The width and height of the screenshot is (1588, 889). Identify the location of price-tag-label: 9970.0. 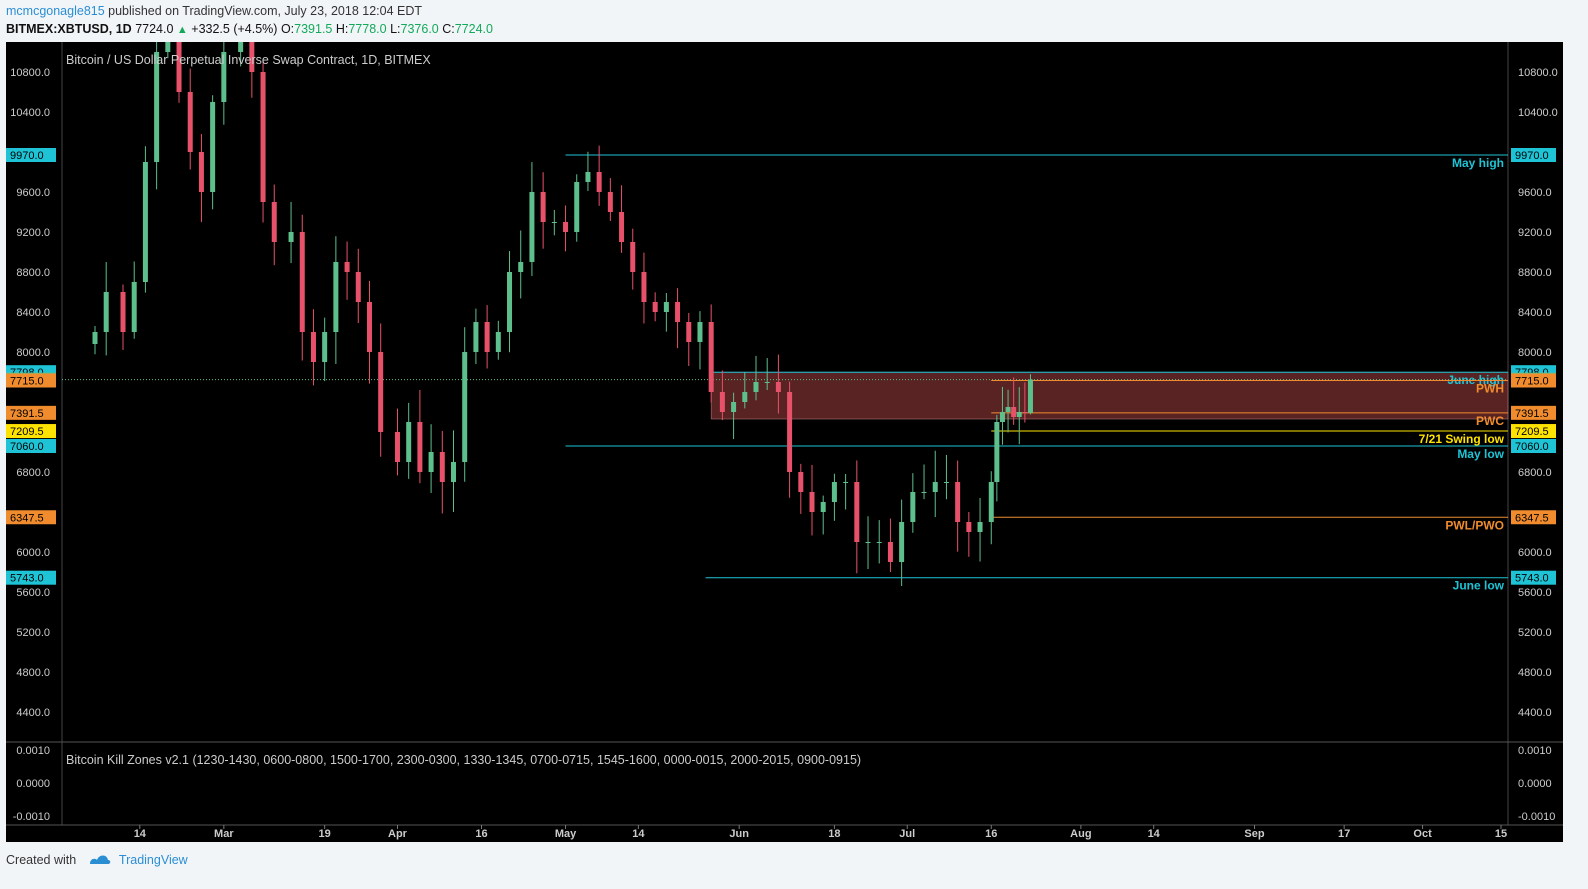
(1532, 156).